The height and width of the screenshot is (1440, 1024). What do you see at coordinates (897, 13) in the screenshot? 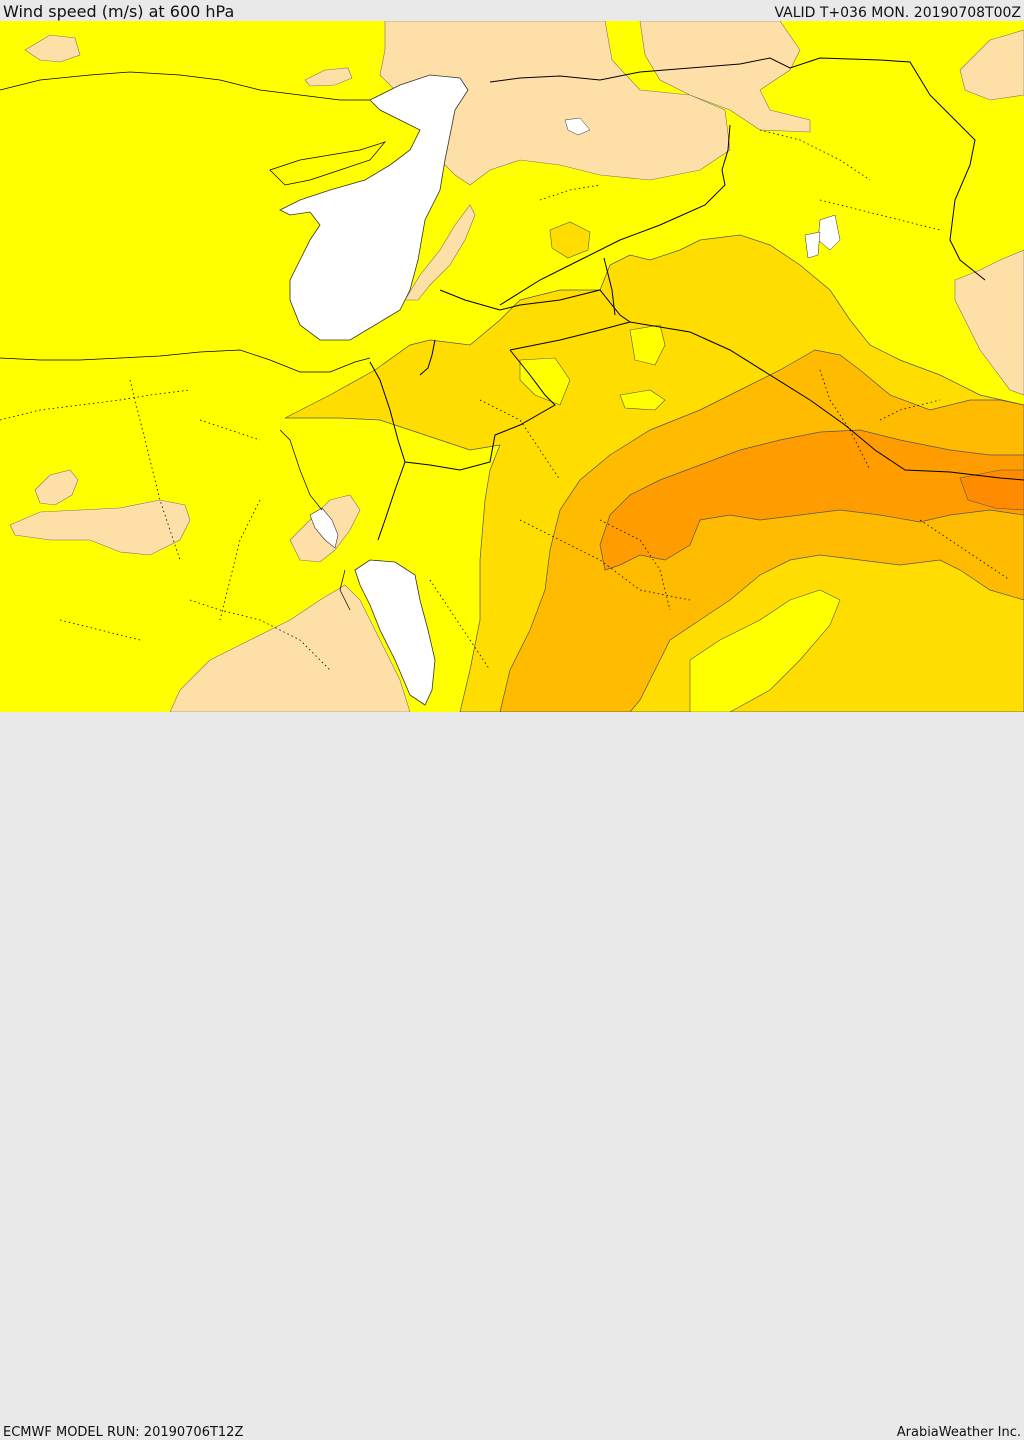
I see `valid-time: VALID T+036 MON. 20190708T00Z` at bounding box center [897, 13].